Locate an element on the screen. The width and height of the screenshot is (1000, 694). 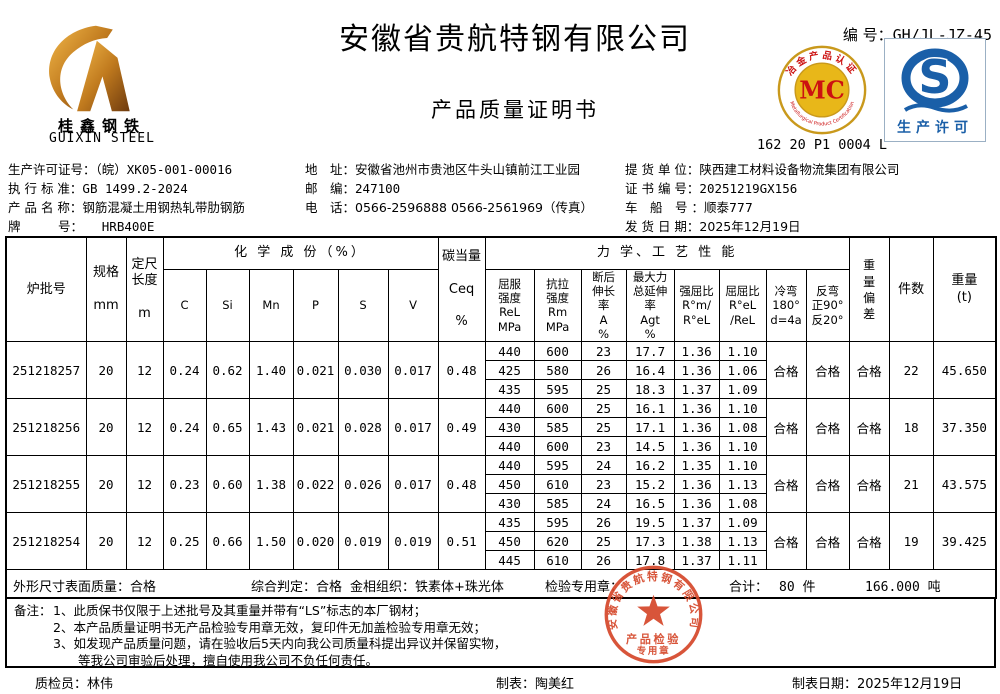
logo-english-text: GUIXIN STEEL is located at coordinates (102, 138).